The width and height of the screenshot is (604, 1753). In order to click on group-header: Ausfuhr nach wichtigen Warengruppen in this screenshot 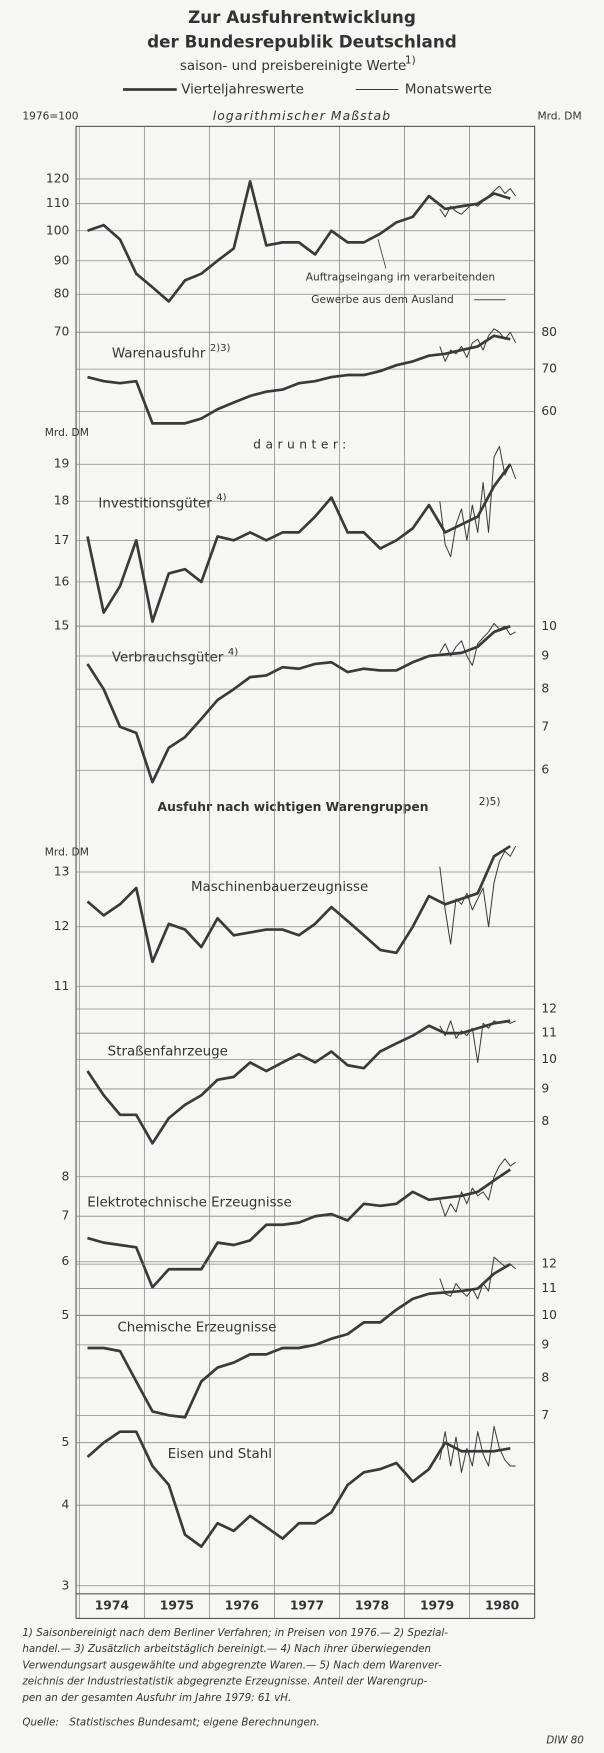, I will do `click(293, 807)`.